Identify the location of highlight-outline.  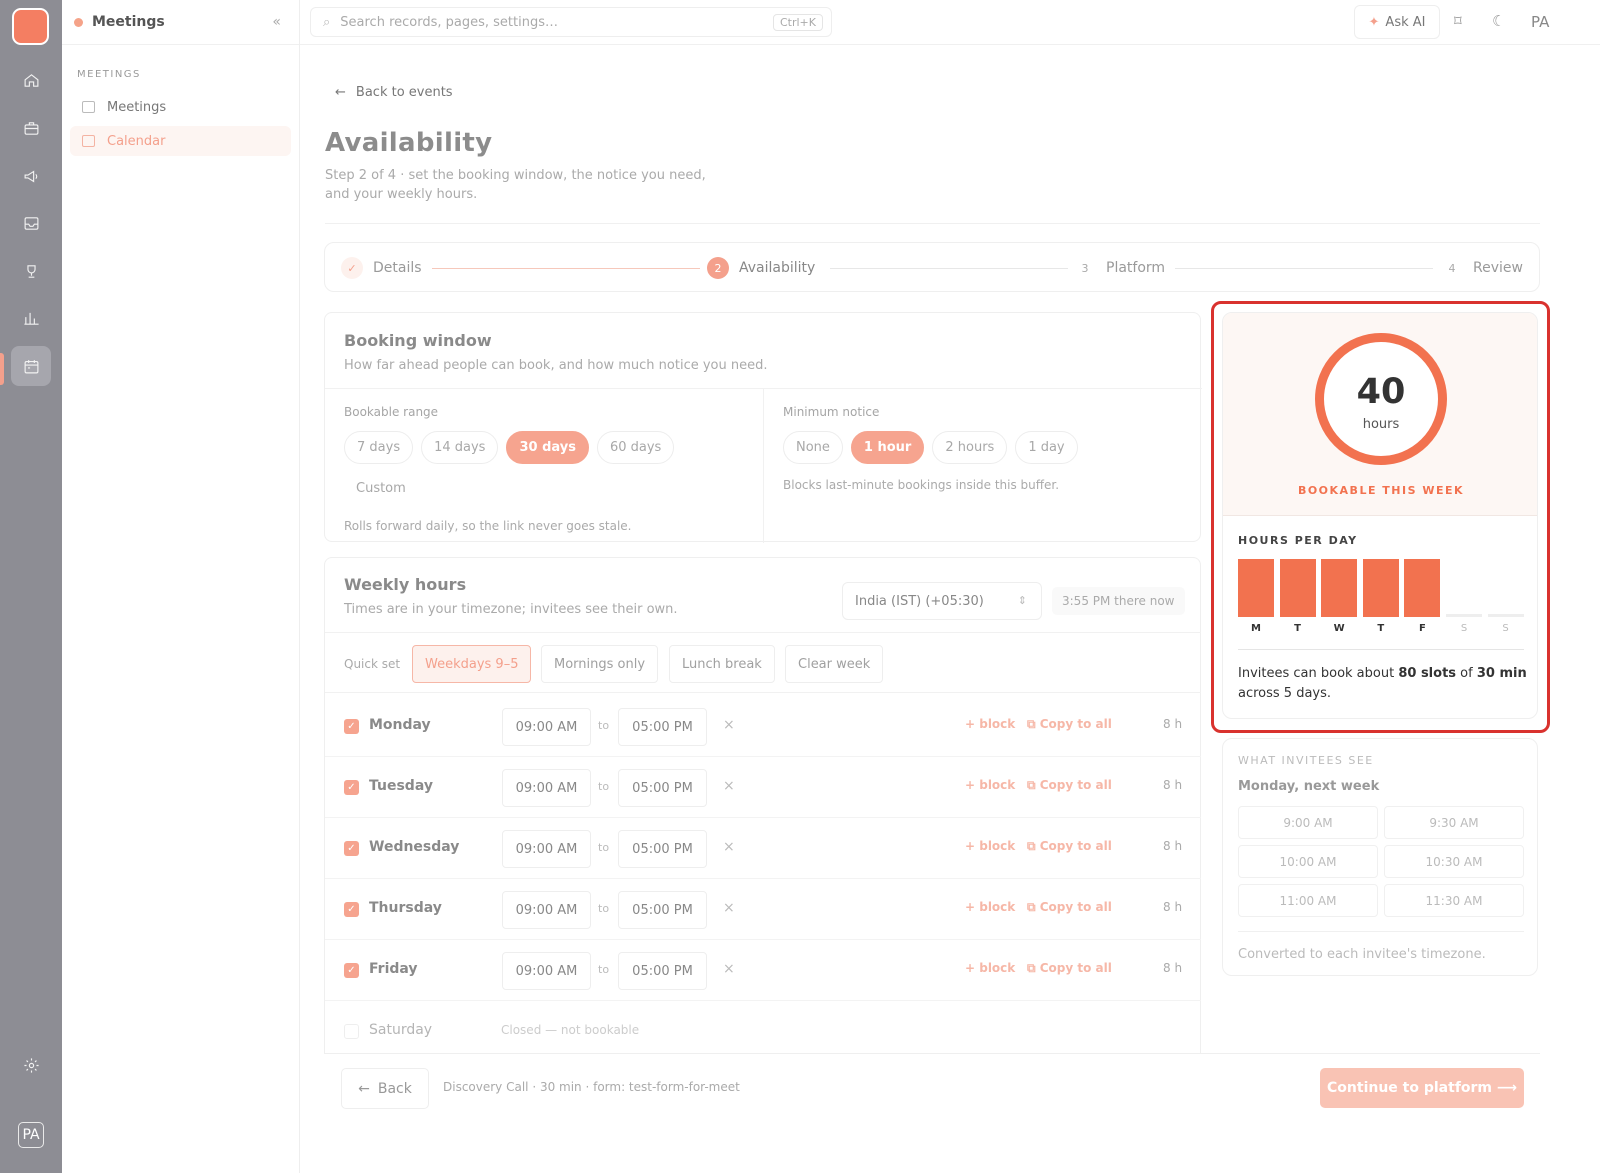
(1380, 517).